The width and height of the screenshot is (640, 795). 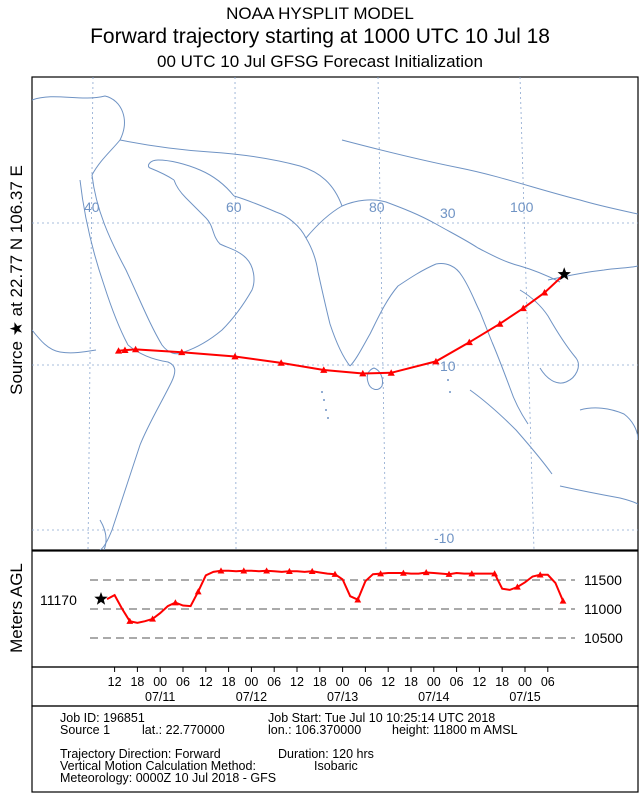 What do you see at coordinates (320, 13) in the screenshot?
I see `model-title: NOAA HYSPLIT MODEL` at bounding box center [320, 13].